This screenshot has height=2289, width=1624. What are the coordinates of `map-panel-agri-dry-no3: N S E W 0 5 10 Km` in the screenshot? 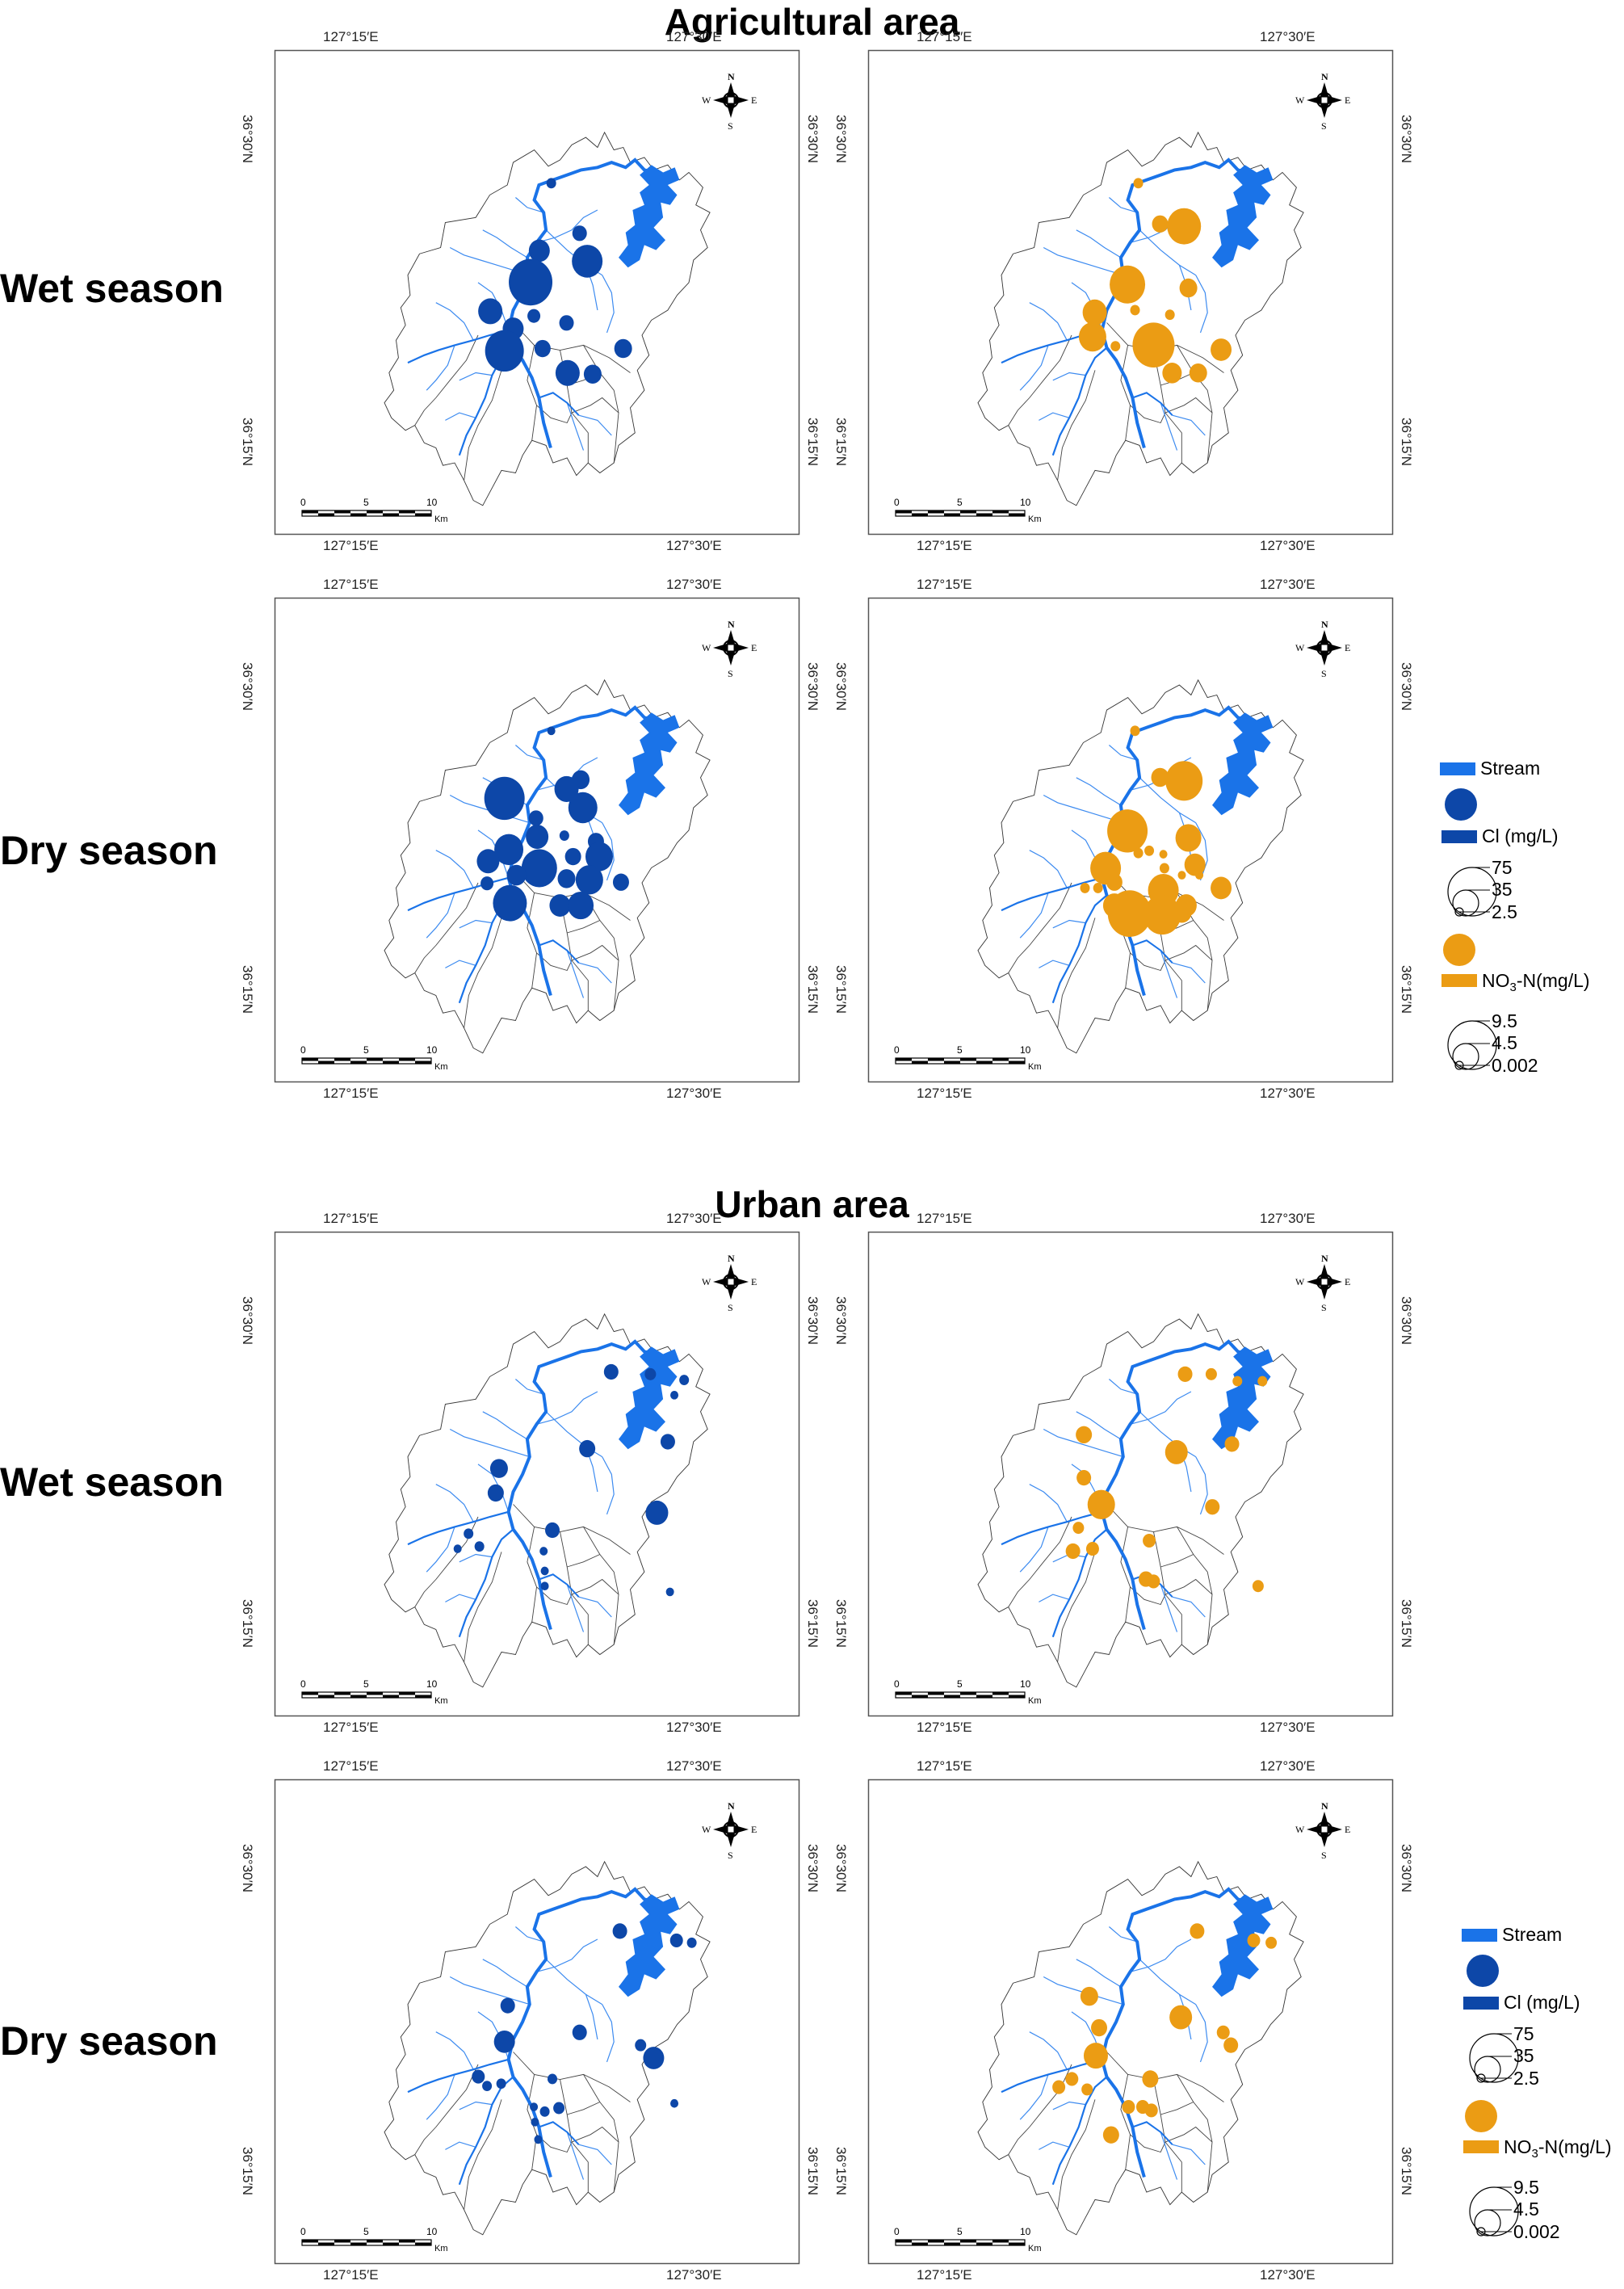 It's located at (1130, 840).